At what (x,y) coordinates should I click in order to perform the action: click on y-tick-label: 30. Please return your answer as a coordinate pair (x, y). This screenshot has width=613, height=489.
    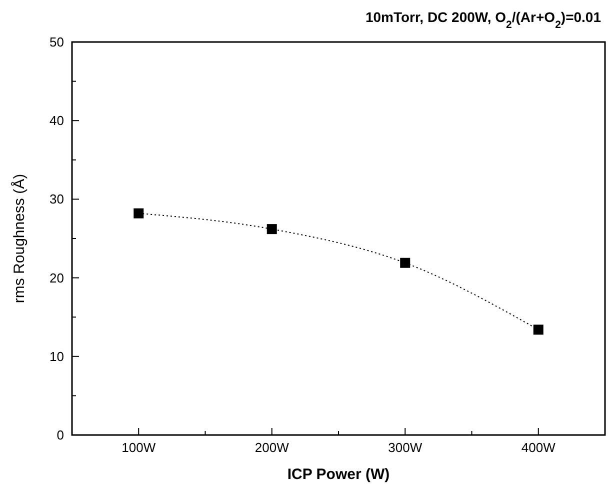
    Looking at the image, I should click on (57, 199).